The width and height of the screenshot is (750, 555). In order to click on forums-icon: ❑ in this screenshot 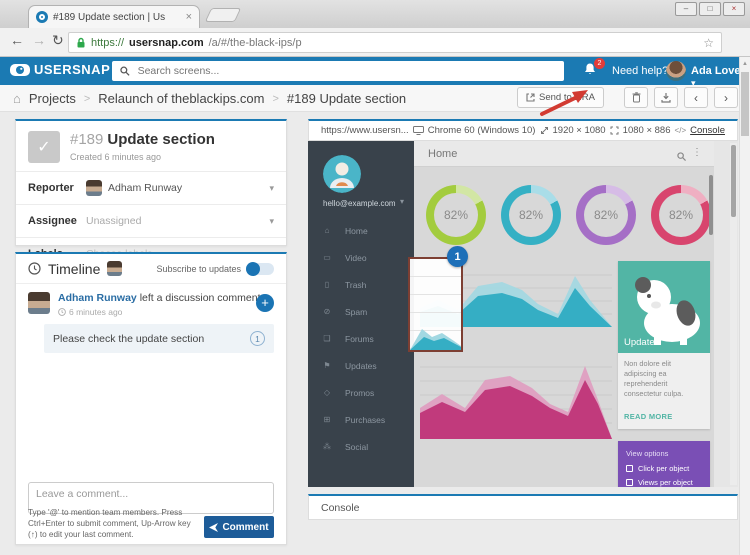, I will do `click(327, 338)`.